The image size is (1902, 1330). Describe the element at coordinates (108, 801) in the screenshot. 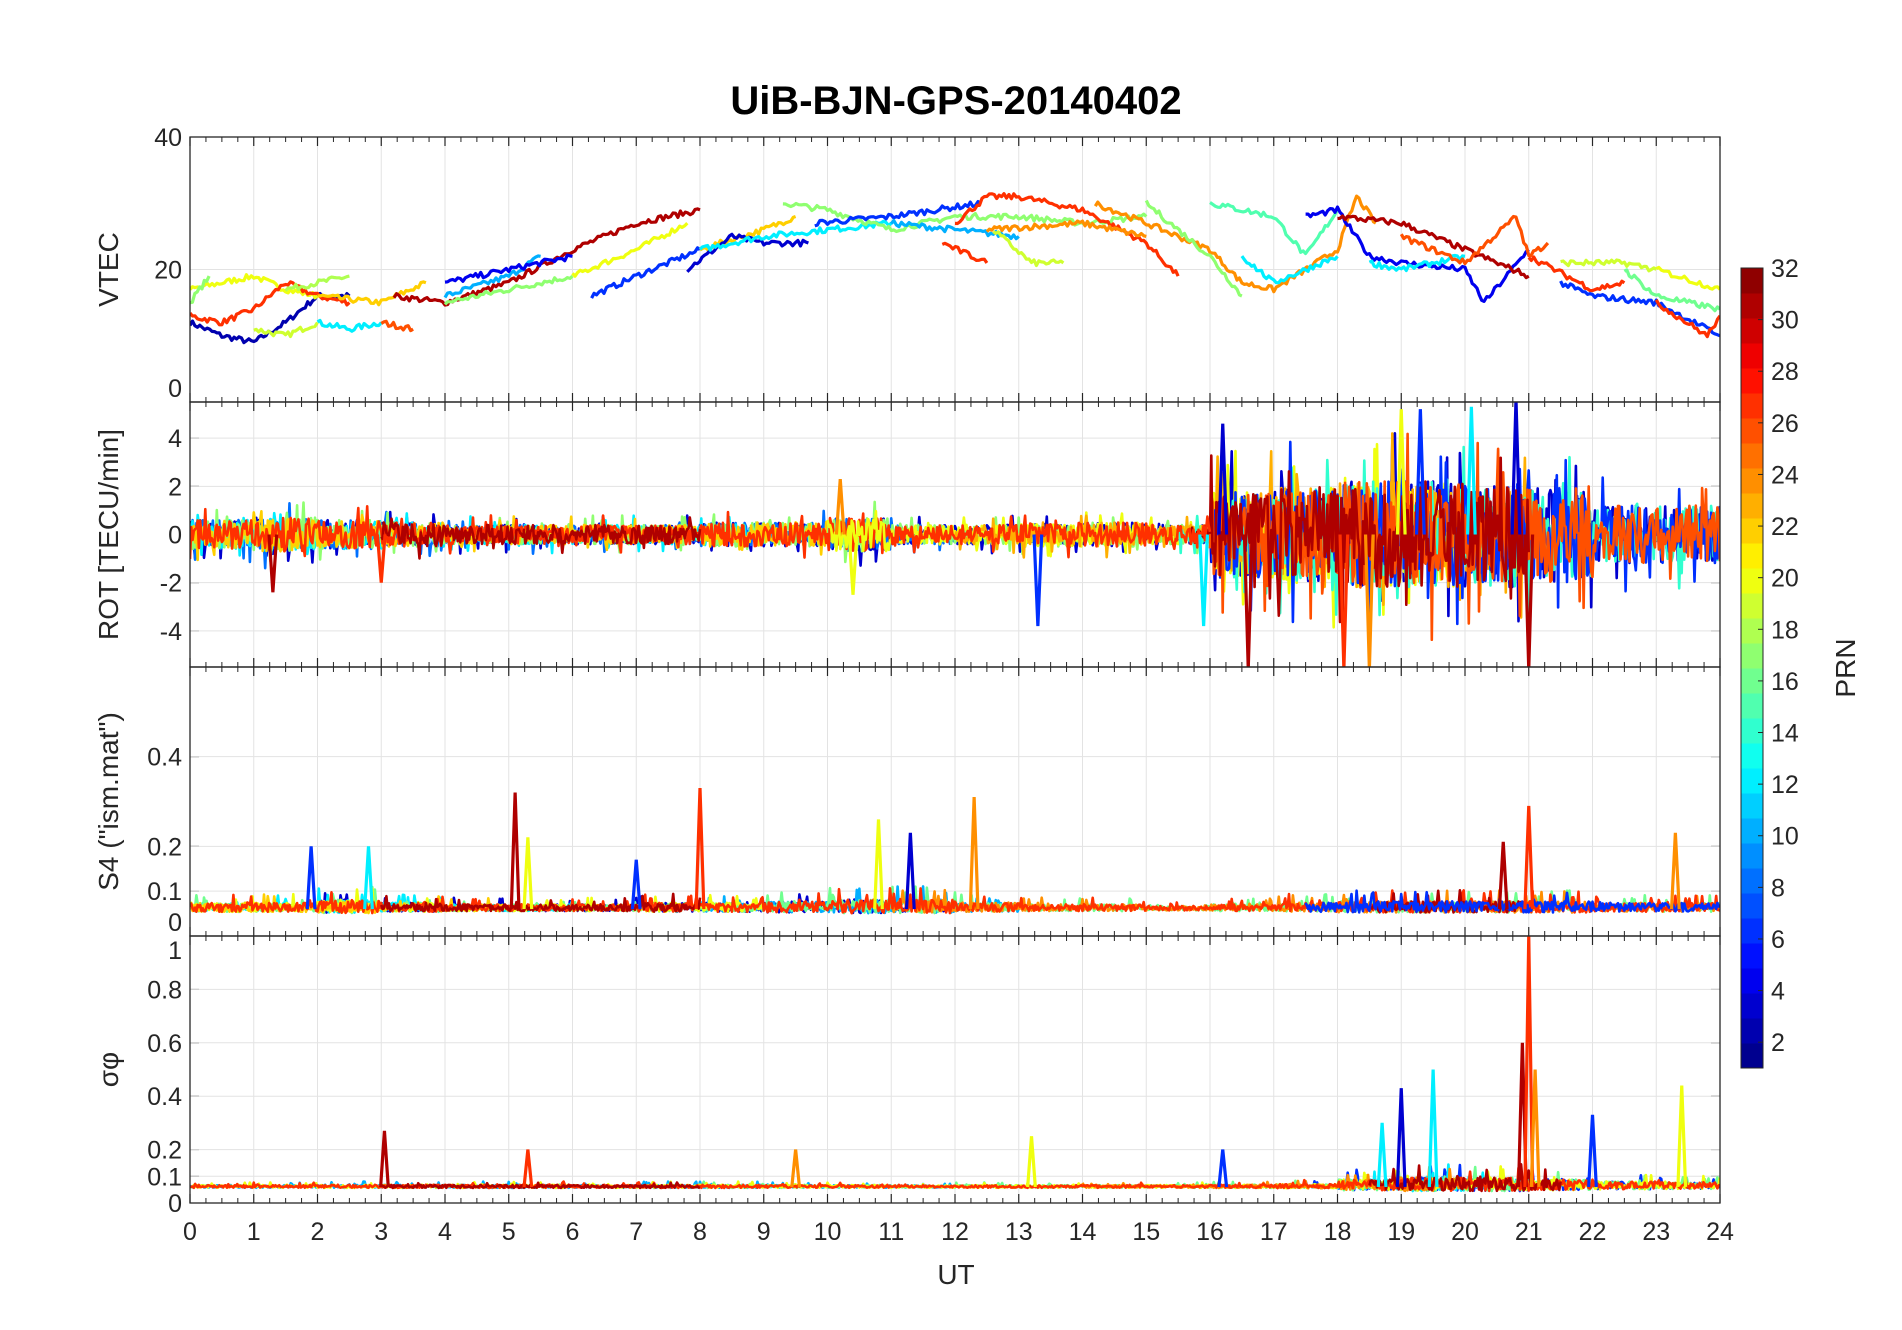

I see `y-axis-label: S4 ("ism.mat")` at that location.